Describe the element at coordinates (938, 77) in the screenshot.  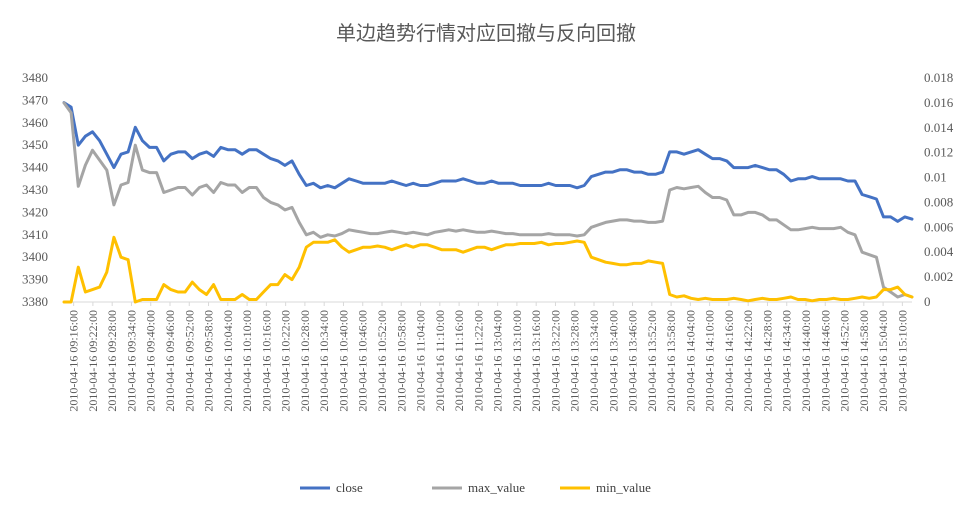
I see `y-right-tick-label: 0.018` at that location.